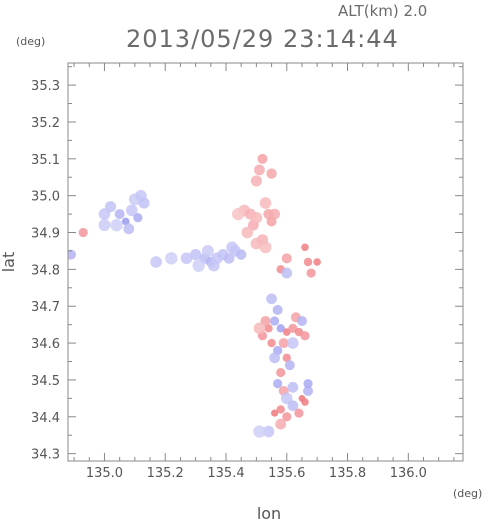 This screenshot has height=521, width=491. What do you see at coordinates (9, 262) in the screenshot?
I see `y-axis-label: lat` at bounding box center [9, 262].